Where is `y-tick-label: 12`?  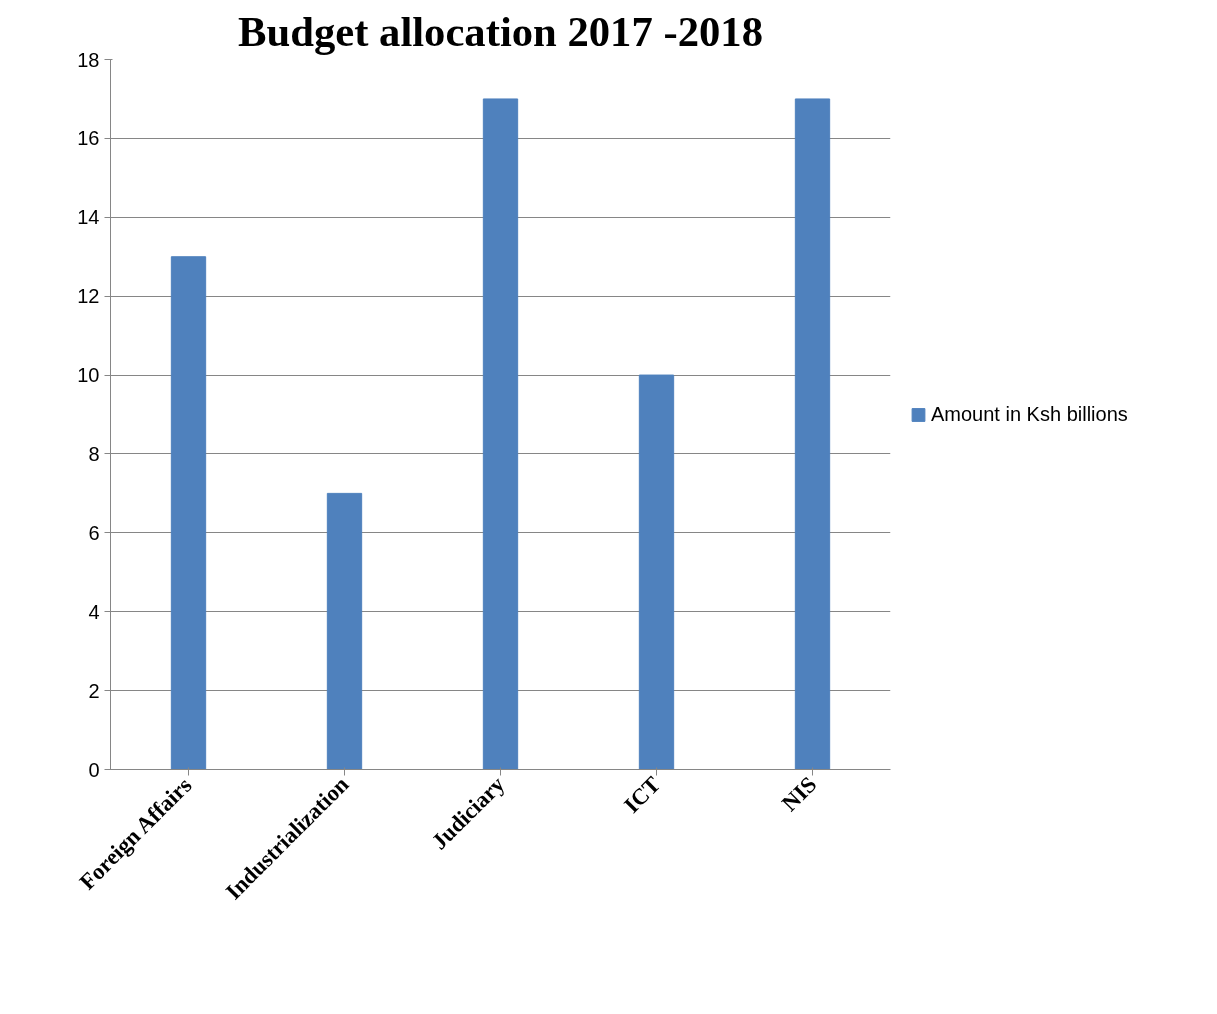 y-tick-label: 12 is located at coordinates (88, 296).